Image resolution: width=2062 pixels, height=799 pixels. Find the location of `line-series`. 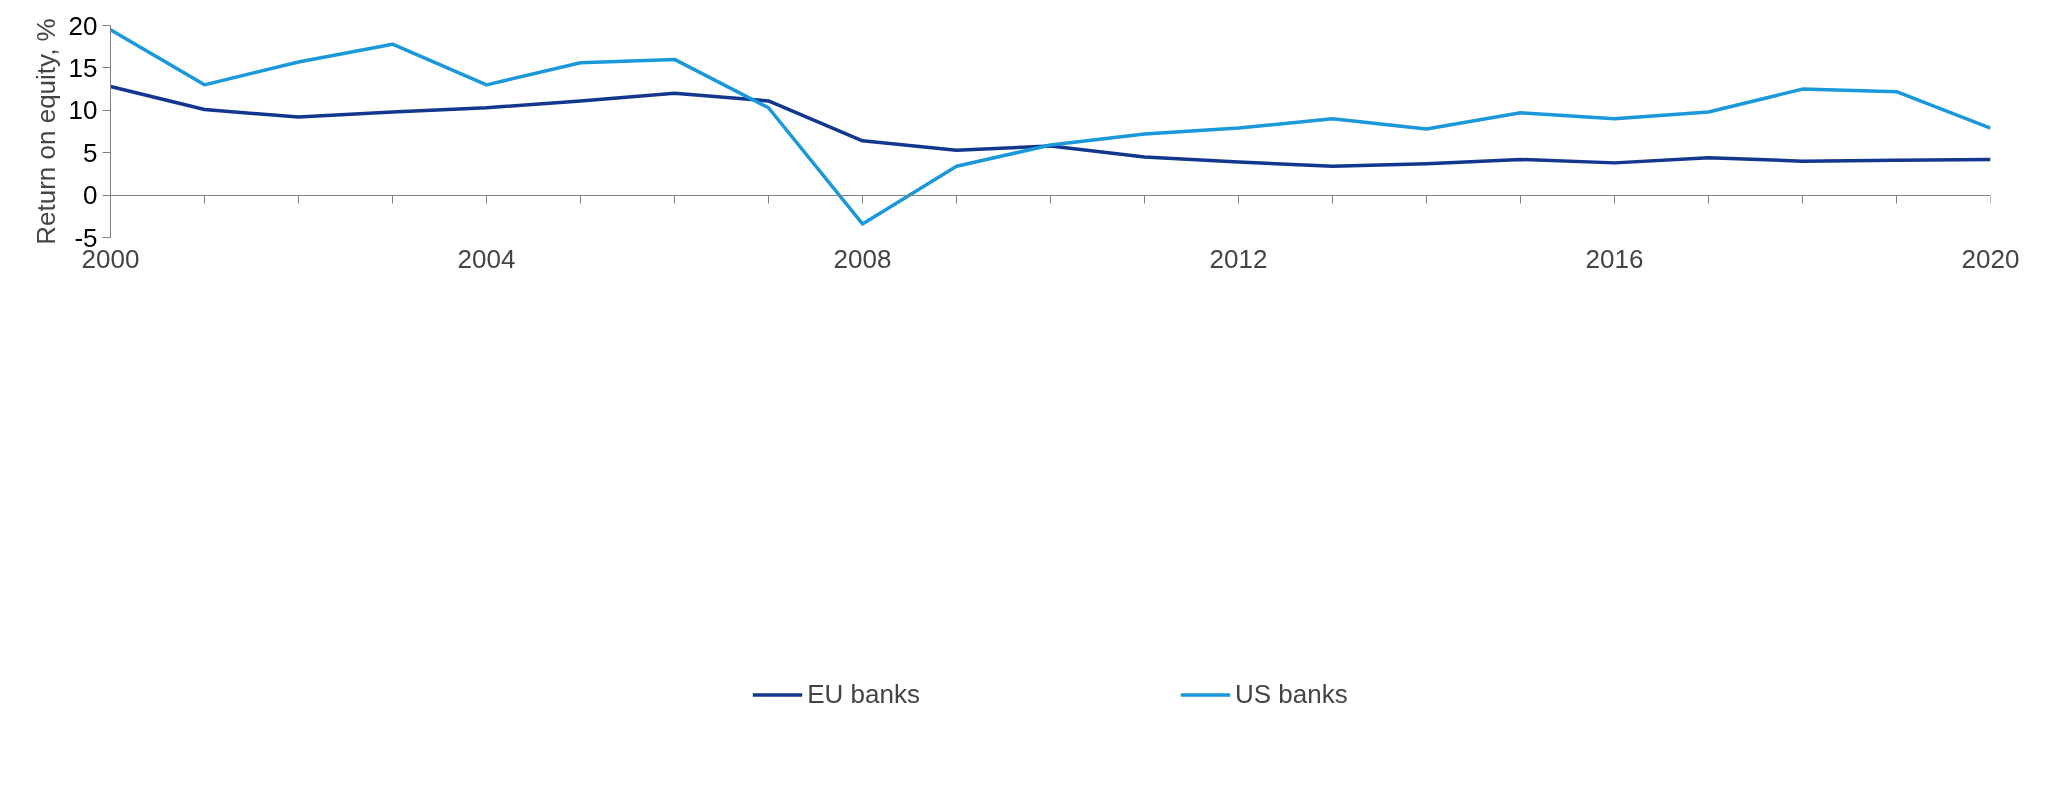

line-series is located at coordinates (1050, 126).